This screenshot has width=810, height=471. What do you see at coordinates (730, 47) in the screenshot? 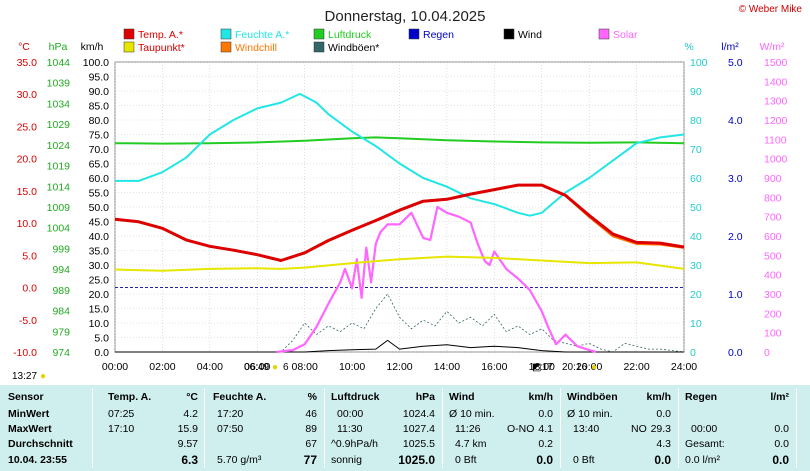
I see `rain-unit-label: l/m²` at bounding box center [730, 47].